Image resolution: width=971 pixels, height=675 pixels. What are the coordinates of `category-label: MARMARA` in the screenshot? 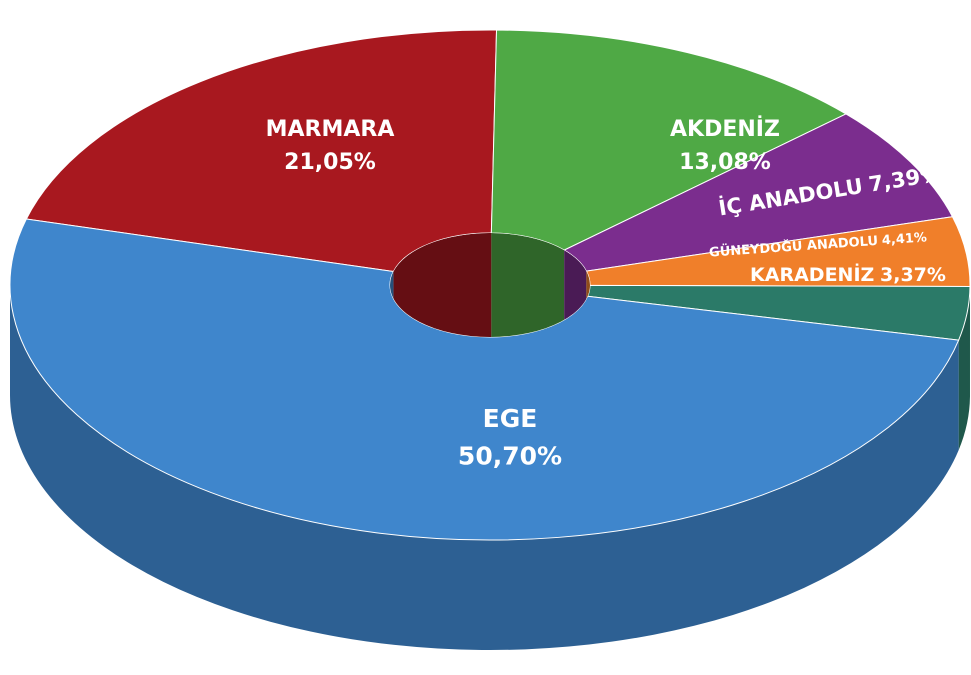 It's located at (330, 129).